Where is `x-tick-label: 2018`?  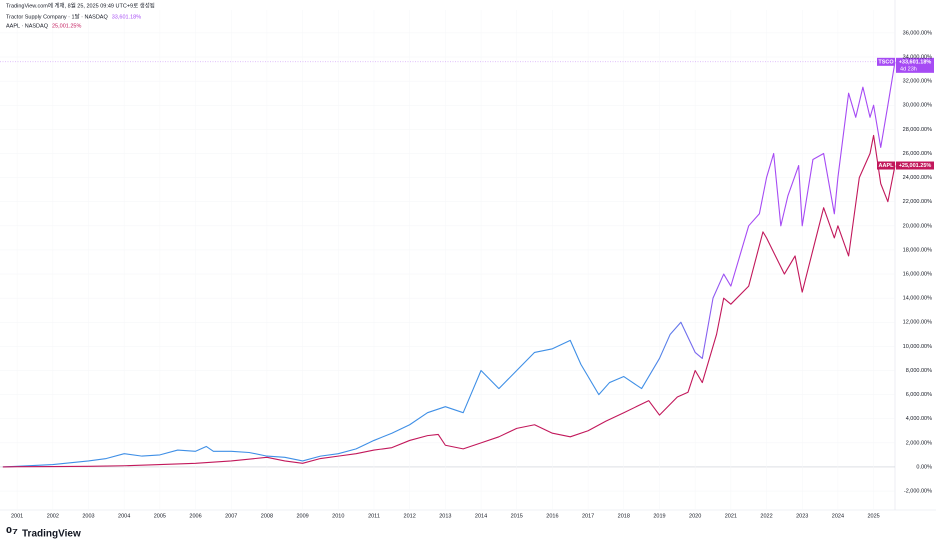
x-tick-label: 2018 is located at coordinates (624, 516).